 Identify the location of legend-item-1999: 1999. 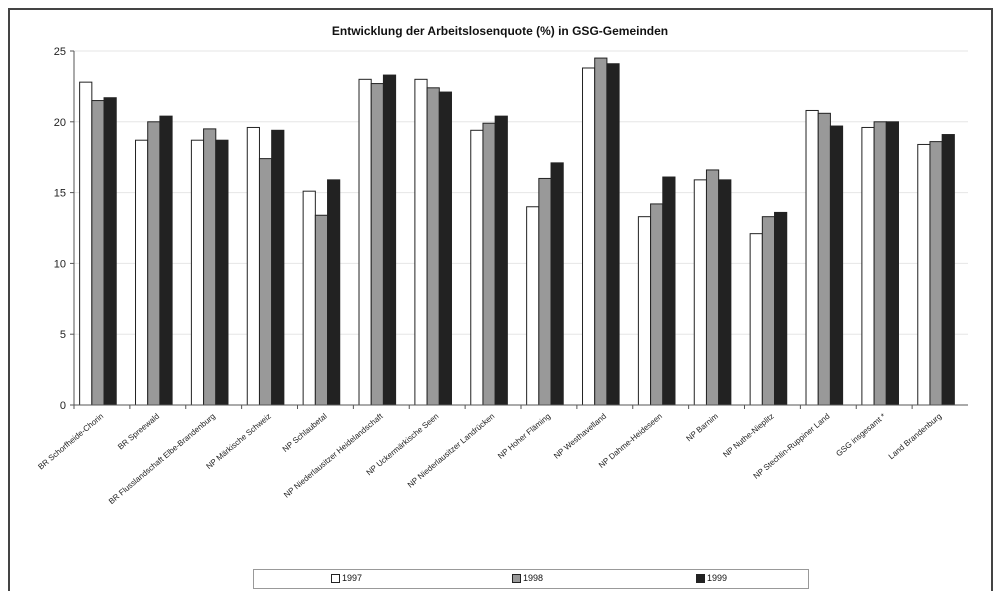
(711, 578).